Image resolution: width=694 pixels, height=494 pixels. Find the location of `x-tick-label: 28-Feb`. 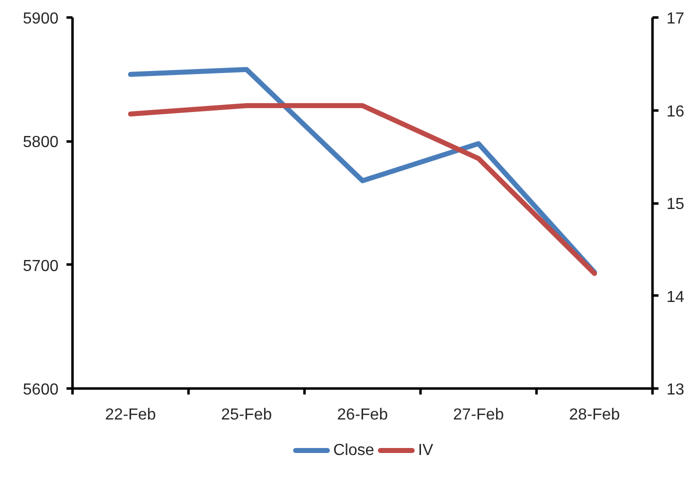

x-tick-label: 28-Feb is located at coordinates (594, 415).